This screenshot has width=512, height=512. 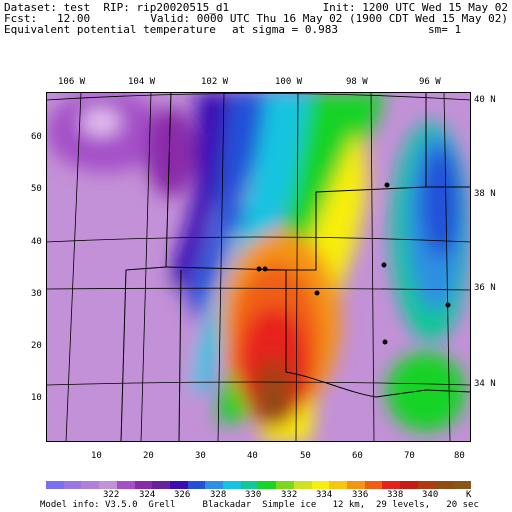 What do you see at coordinates (445, 29) in the screenshot?
I see `smoothing-label: sm= 1` at bounding box center [445, 29].